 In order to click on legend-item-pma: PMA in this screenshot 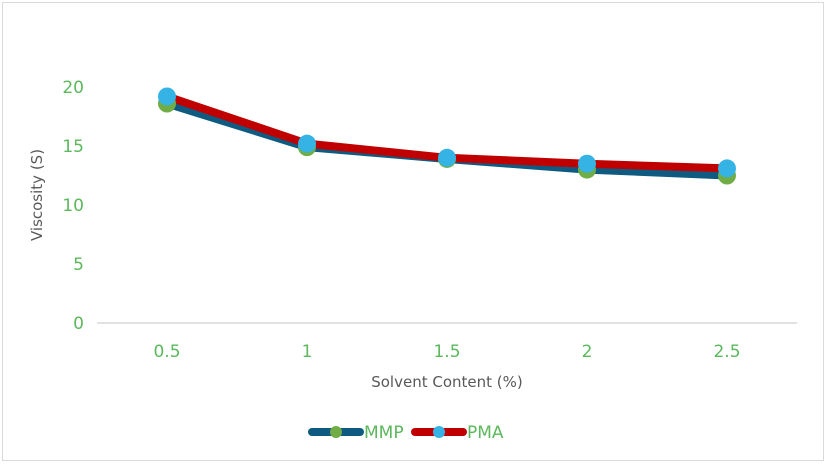, I will do `click(457, 433)`.